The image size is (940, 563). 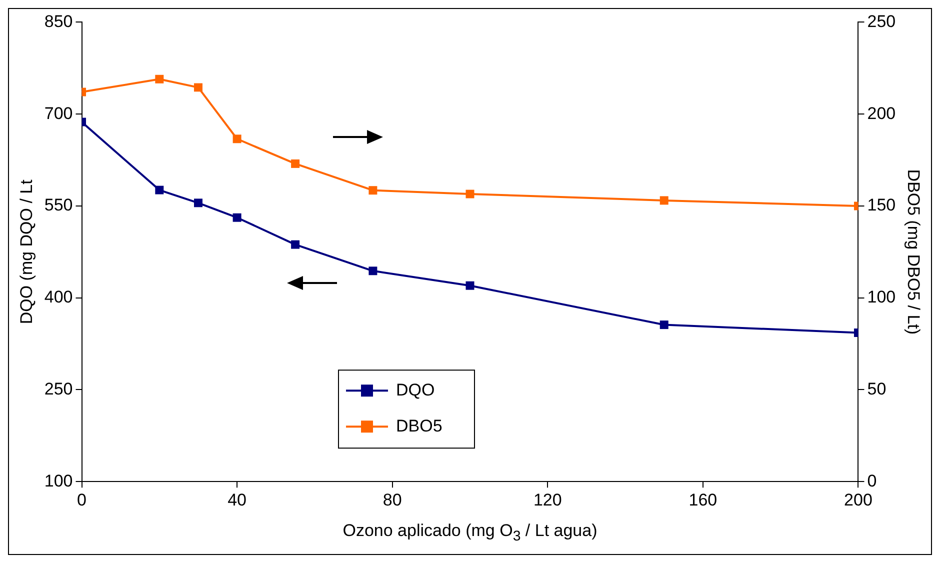 I want to click on y-axis-title: DQO (mg DQO / Lt, so click(x=26, y=251).